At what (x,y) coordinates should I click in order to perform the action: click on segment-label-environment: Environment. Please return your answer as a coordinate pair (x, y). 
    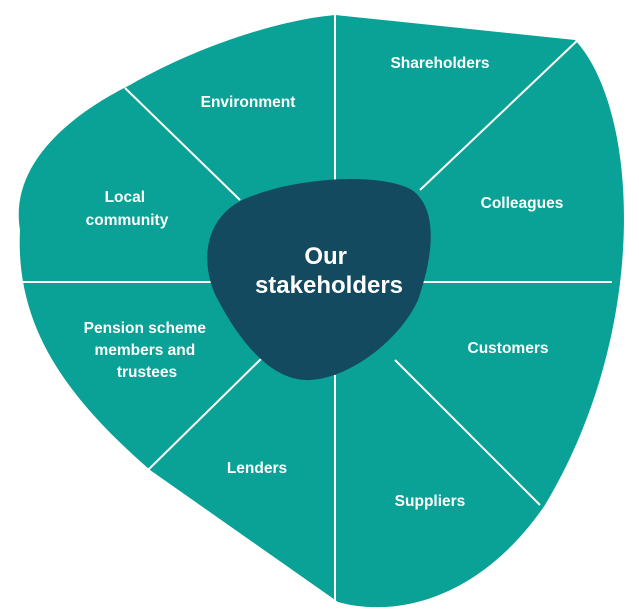
    Looking at the image, I should click on (248, 102).